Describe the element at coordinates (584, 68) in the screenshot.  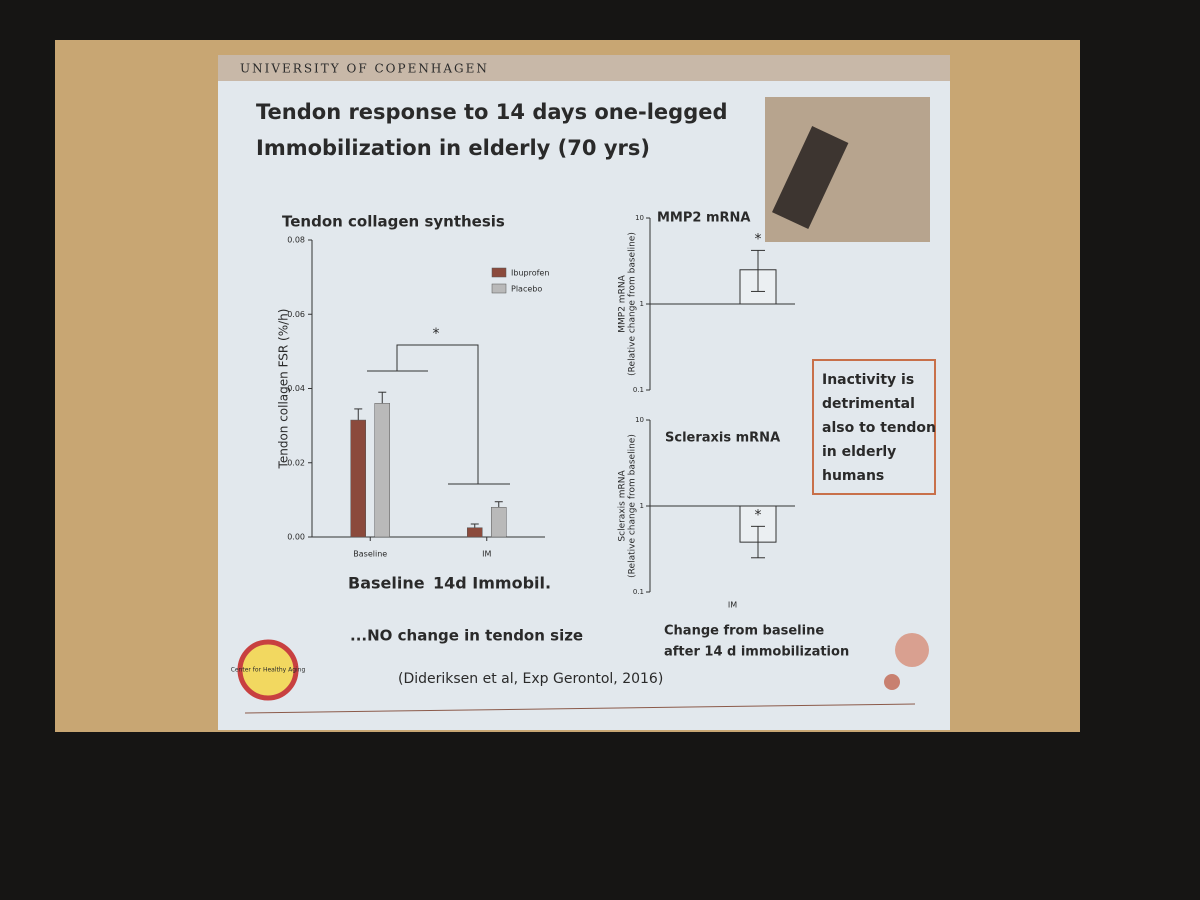
I see `header-band` at that location.